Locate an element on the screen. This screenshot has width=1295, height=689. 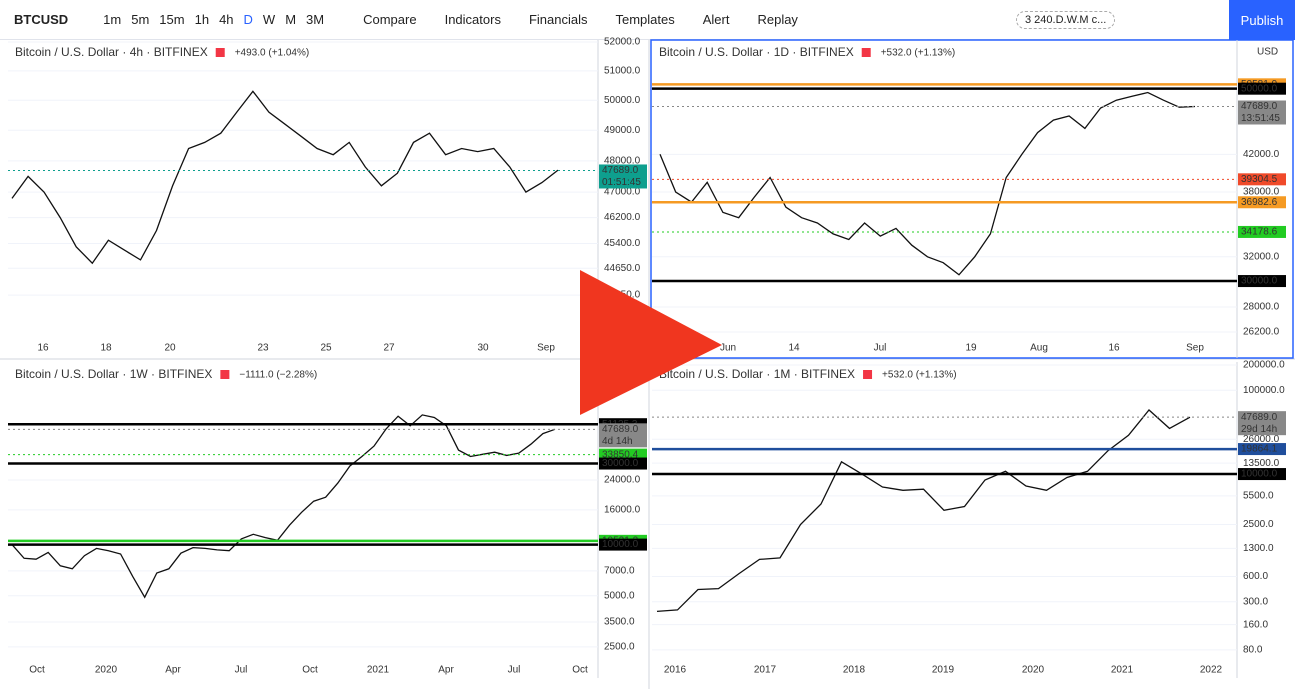
interval: D is located at coordinates (248, 19).